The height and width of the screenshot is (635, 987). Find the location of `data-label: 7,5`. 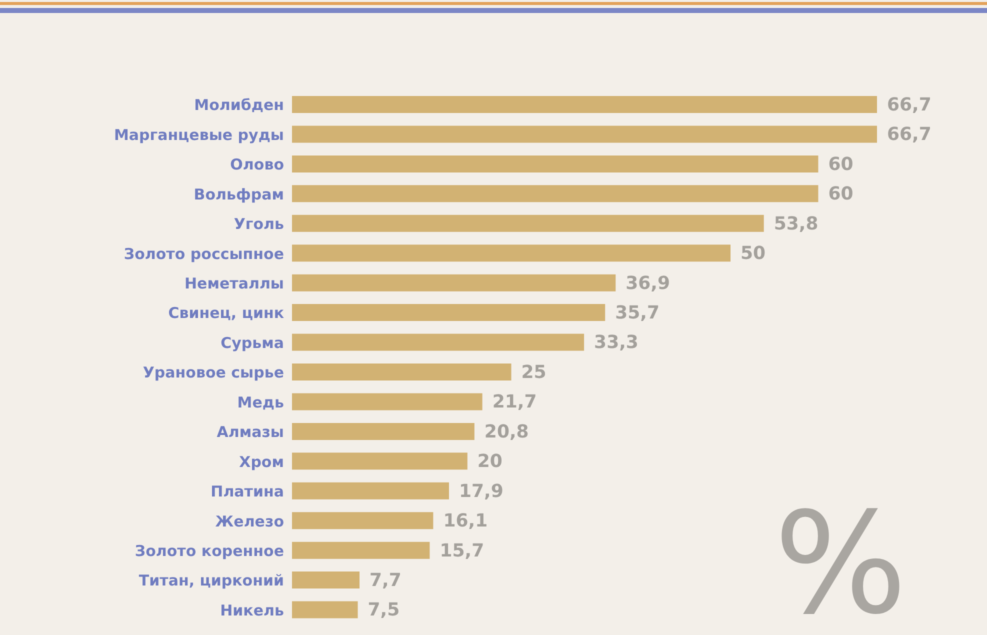

data-label: 7,5 is located at coordinates (384, 610).